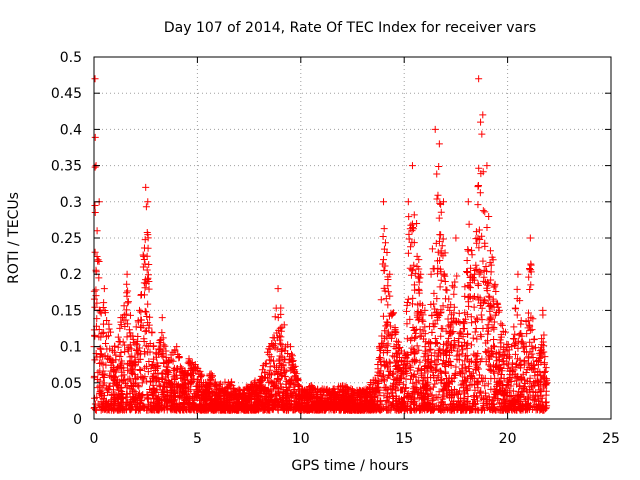 This screenshot has width=640, height=480. I want to click on y-tick-label: 0.2, so click(71, 275).